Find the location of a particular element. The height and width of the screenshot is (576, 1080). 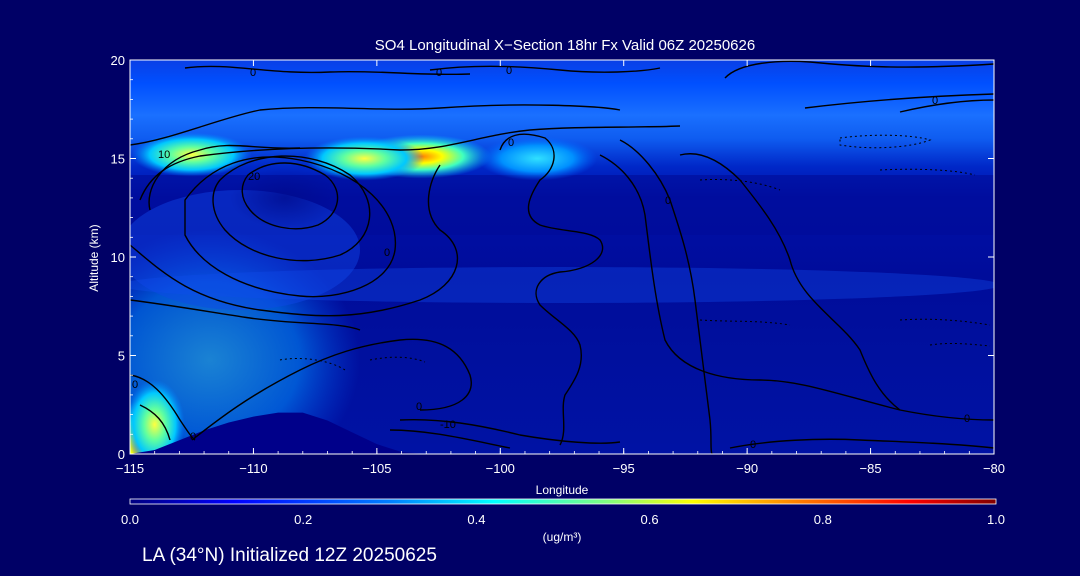

footer-text: LA (34°N) Initialized 12Z 20250625 is located at coordinates (289, 555).